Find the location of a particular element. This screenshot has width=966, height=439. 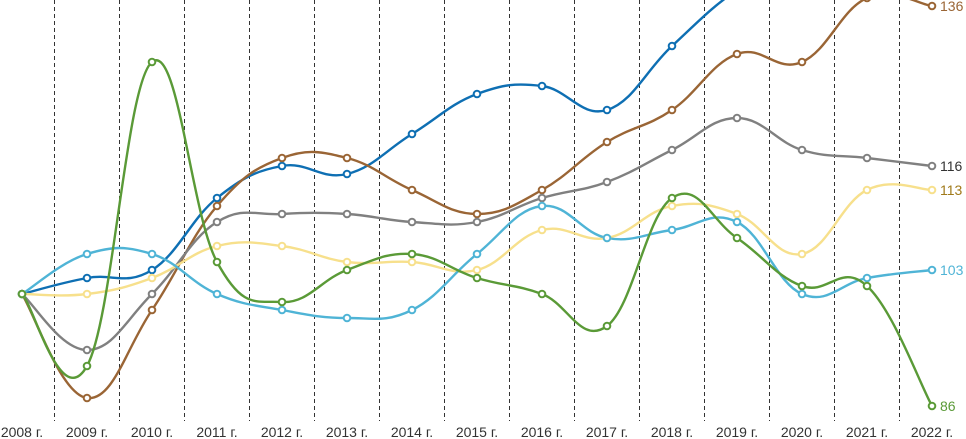

series-end-label: 136 is located at coordinates (952, 7).